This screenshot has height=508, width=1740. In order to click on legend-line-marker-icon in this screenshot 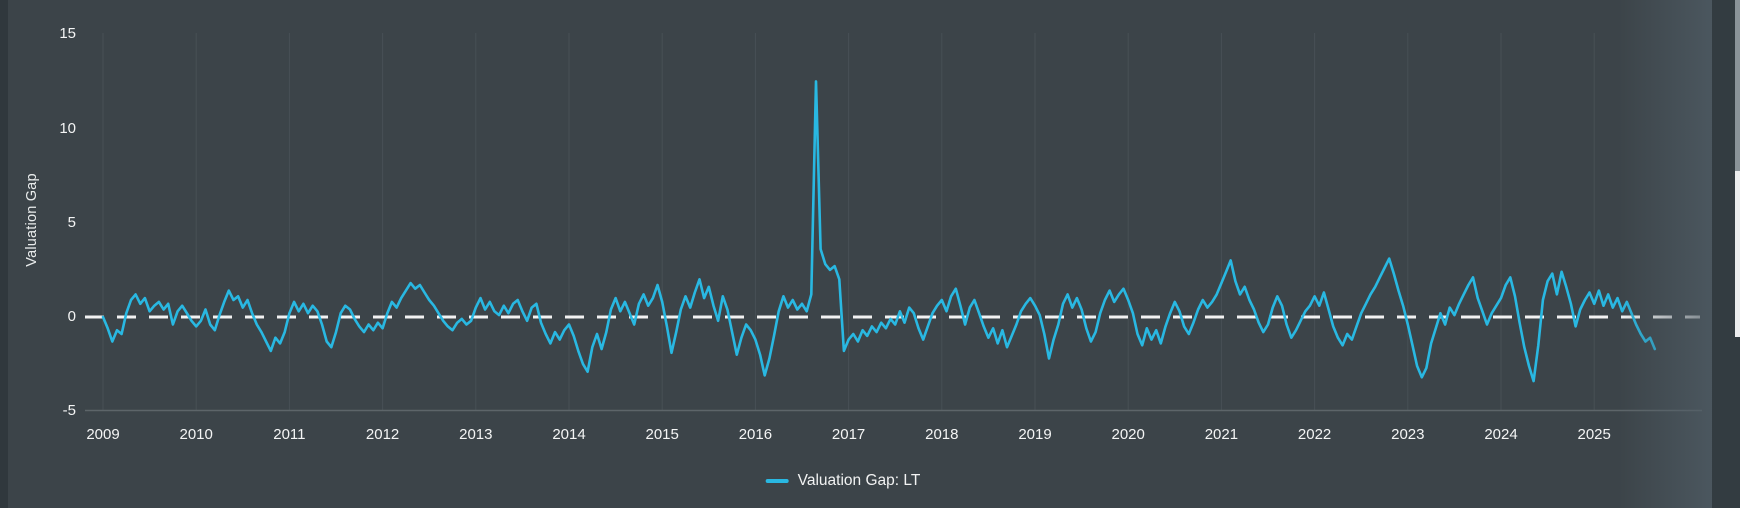, I will do `click(777, 481)`.